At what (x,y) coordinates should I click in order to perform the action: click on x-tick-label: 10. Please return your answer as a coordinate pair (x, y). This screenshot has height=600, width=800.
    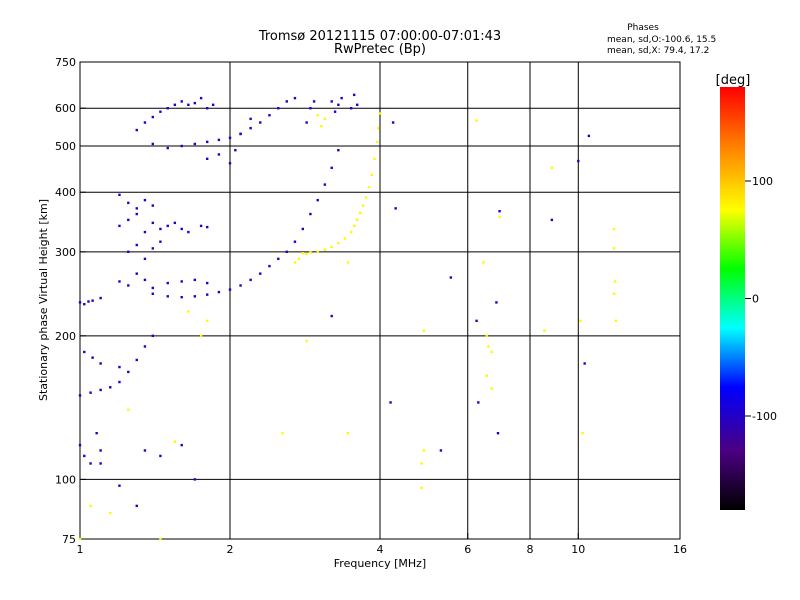
    Looking at the image, I should click on (578, 549).